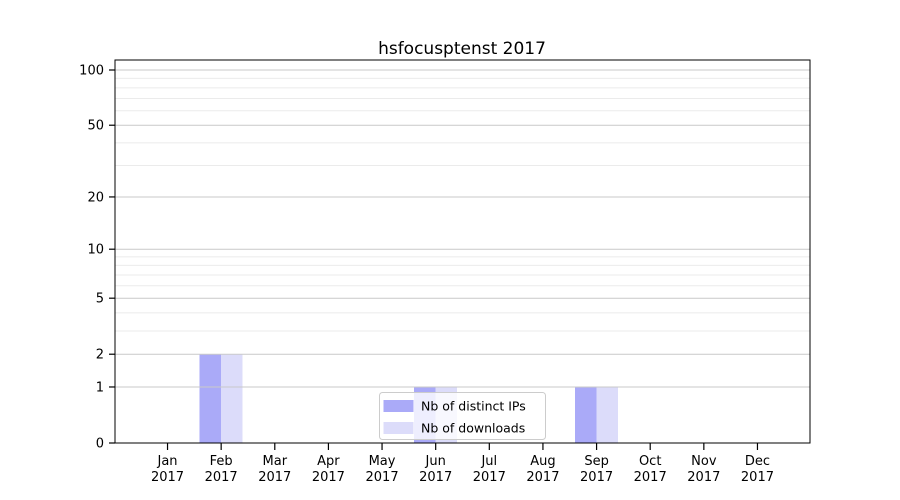 This screenshot has height=500, width=900. What do you see at coordinates (382, 461) in the screenshot?
I see `x-tick-label-month: May` at bounding box center [382, 461].